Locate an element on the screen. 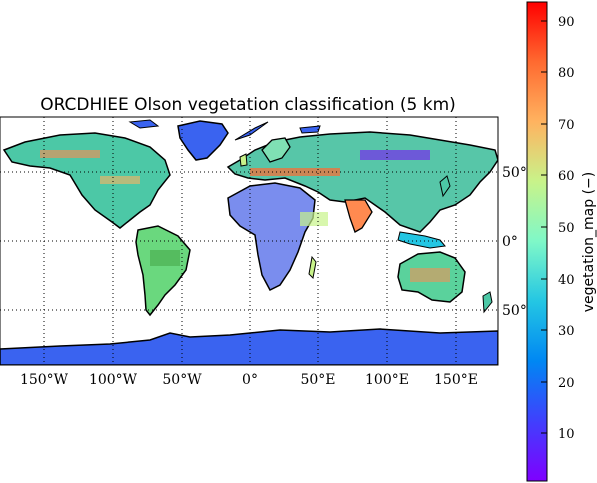 The width and height of the screenshot is (597, 483). eurasia-landmass is located at coordinates (362, 182).